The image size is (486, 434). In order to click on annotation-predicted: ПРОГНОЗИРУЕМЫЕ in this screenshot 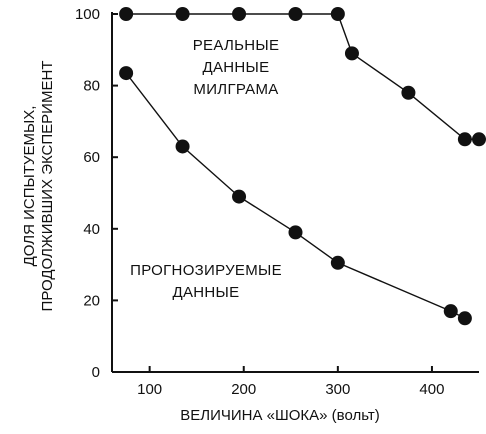, I will do `click(206, 270)`.